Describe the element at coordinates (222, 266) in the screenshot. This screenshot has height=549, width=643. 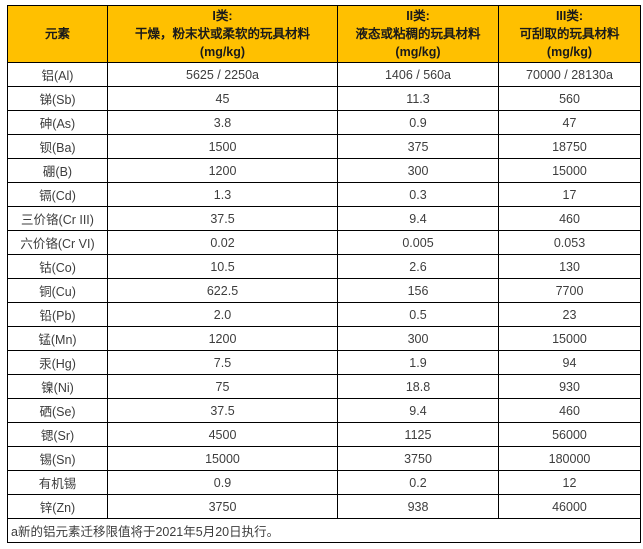
I see `value-cell: 10.5` at that location.